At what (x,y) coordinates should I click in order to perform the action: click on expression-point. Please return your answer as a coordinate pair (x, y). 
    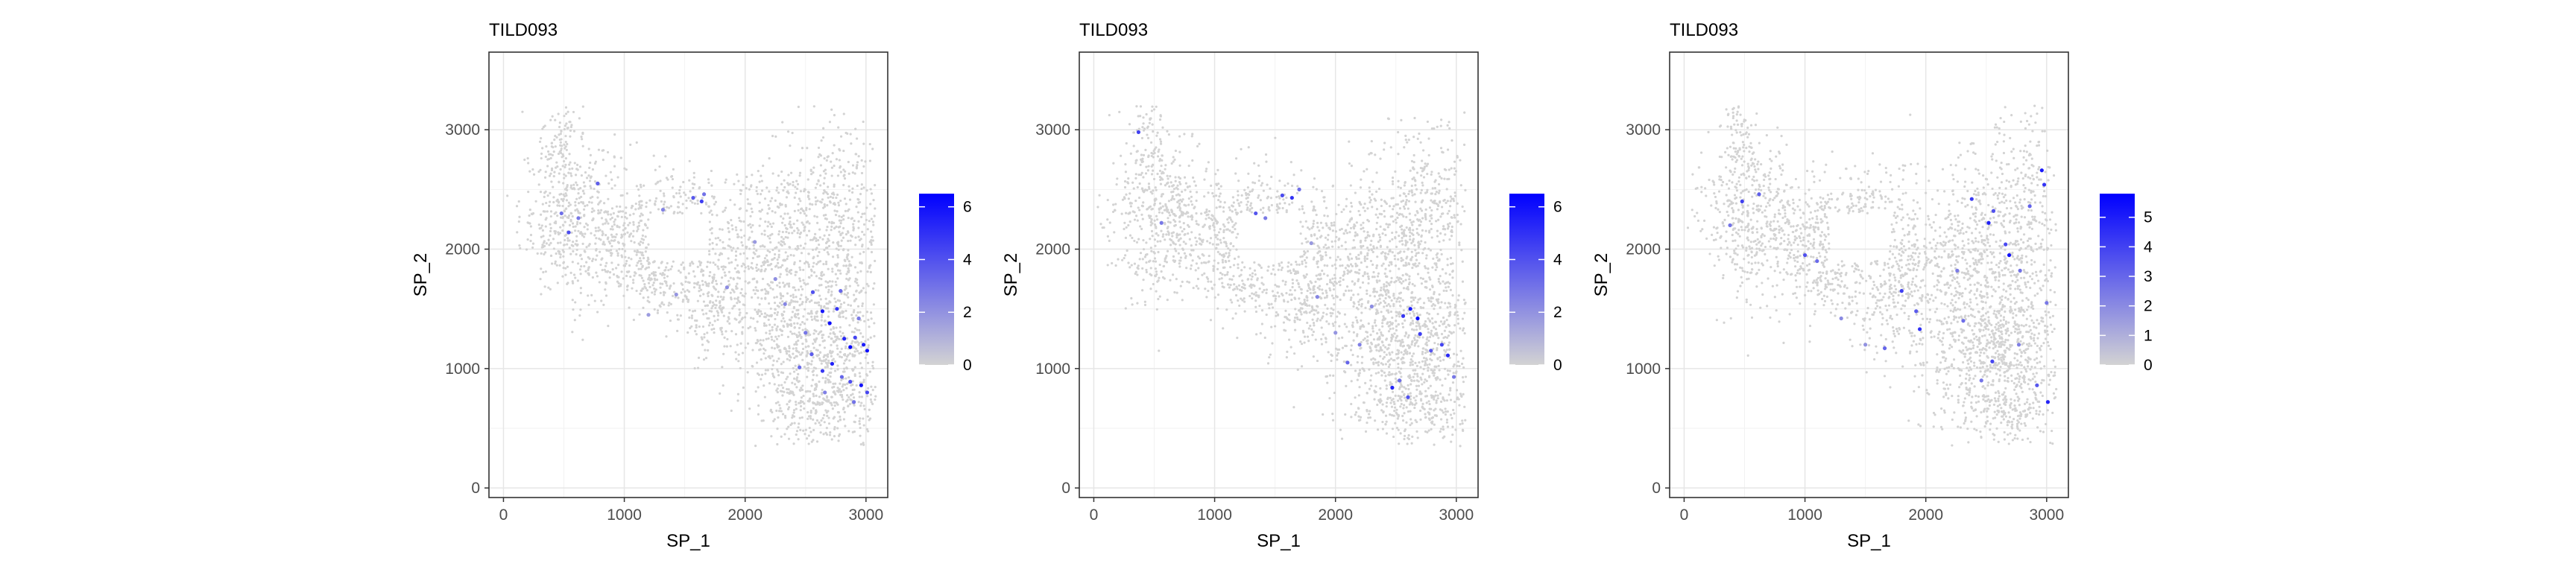
    Looking at the image, I should click on (578, 218).